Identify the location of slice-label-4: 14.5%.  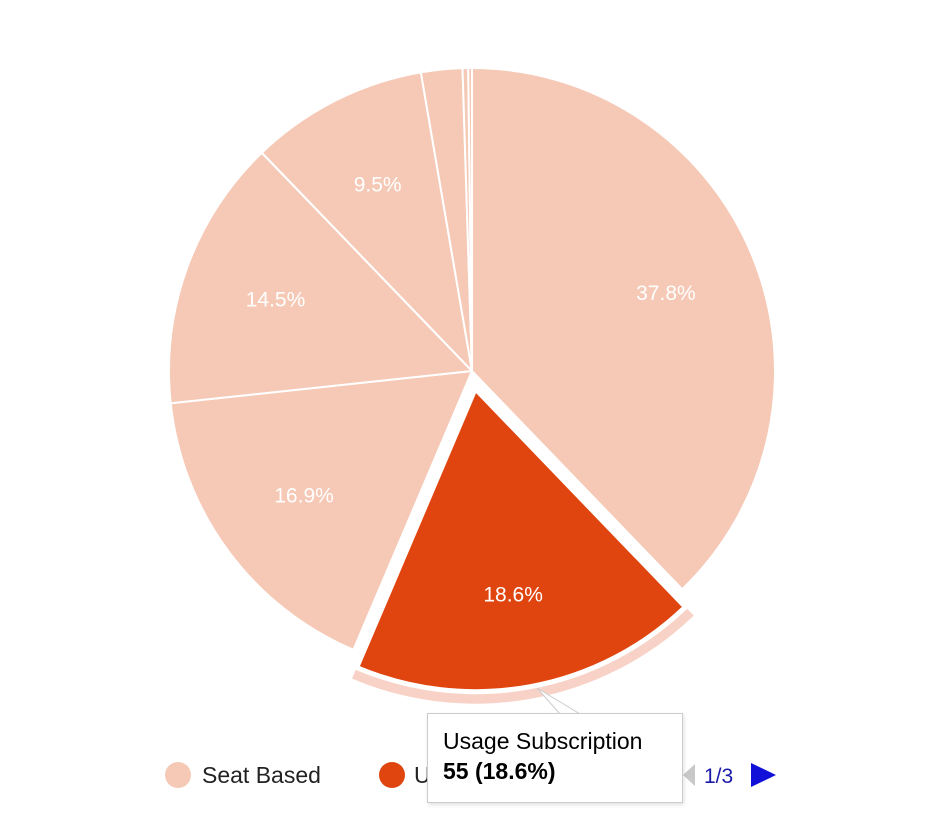
(276, 300).